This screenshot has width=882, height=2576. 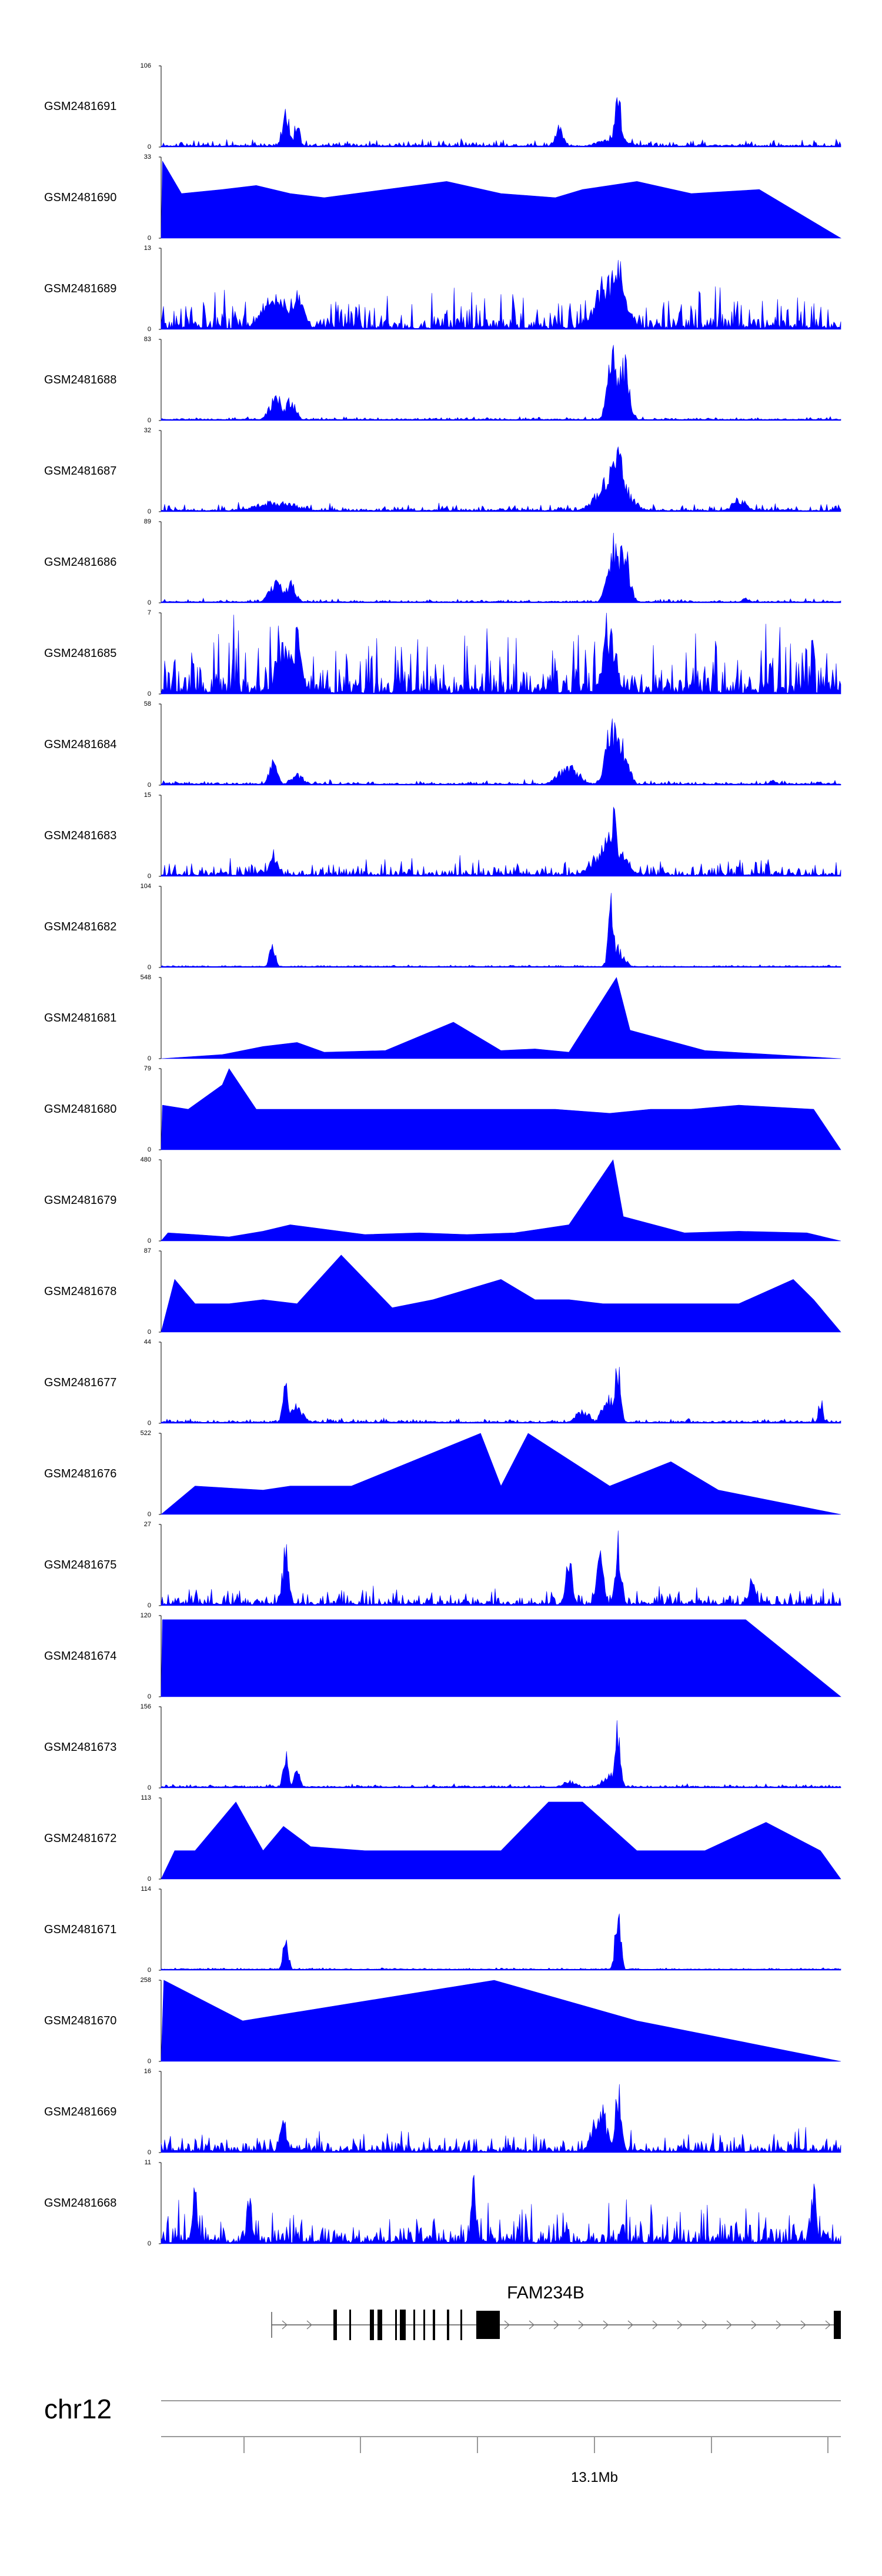 What do you see at coordinates (147, 248) in the screenshot?
I see `track-ymax-label: 13` at bounding box center [147, 248].